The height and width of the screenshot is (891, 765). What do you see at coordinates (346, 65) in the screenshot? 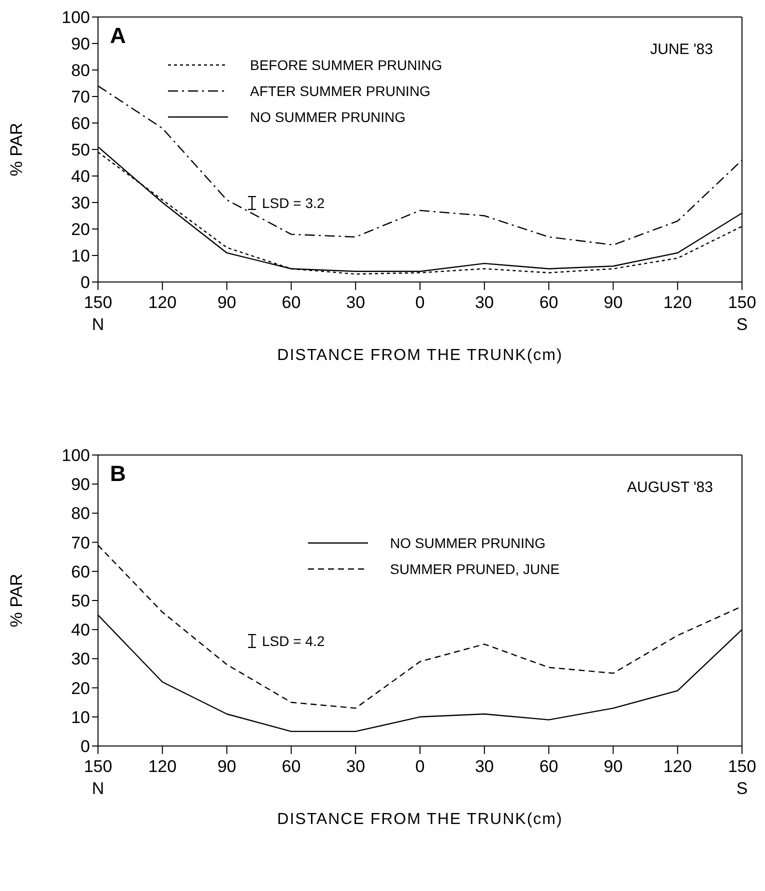
I see `legend-label: BEFORE SUMMER PRUNING` at bounding box center [346, 65].